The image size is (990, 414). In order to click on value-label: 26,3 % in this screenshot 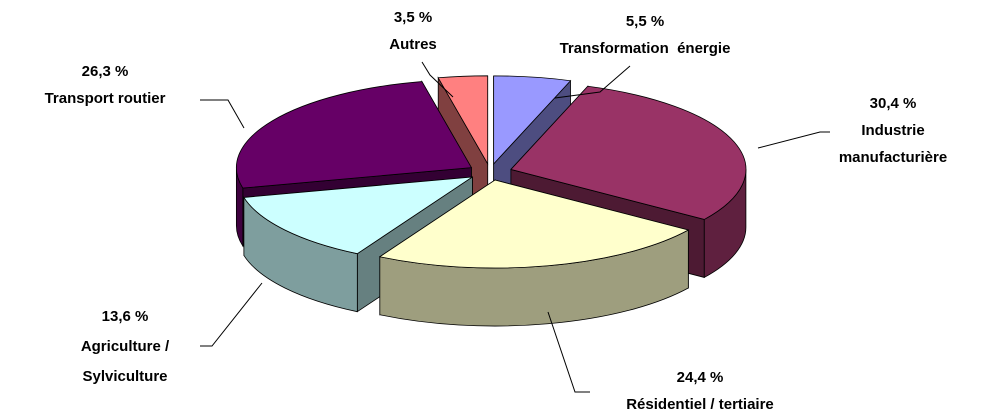, I will do `click(105, 71)`.